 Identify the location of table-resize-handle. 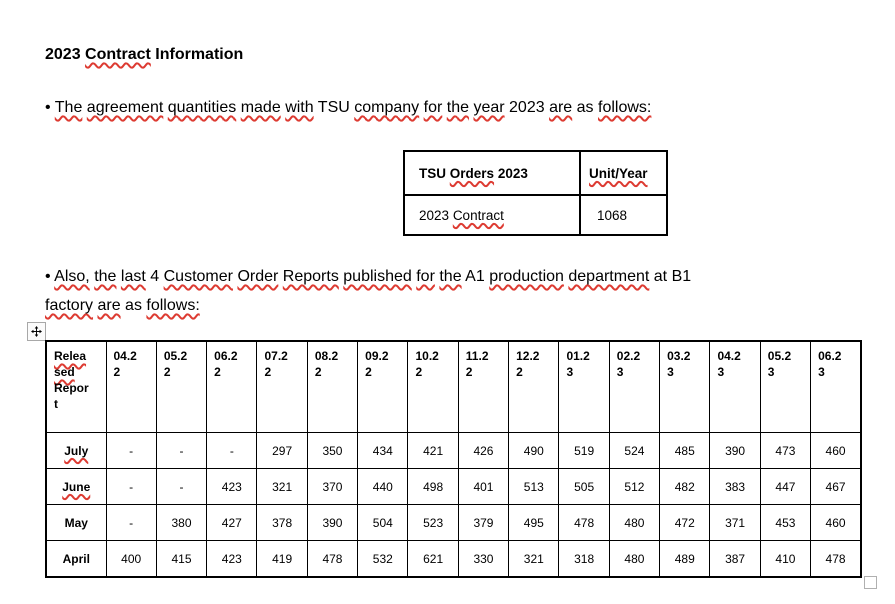
(870, 582).